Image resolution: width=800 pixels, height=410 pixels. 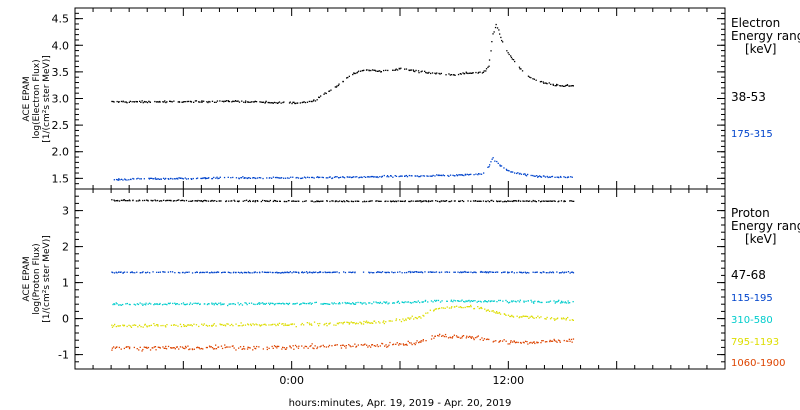 I want to click on proton-ylabel-line-3: [1/(cm²s ster MeV)], so click(x=47, y=278).